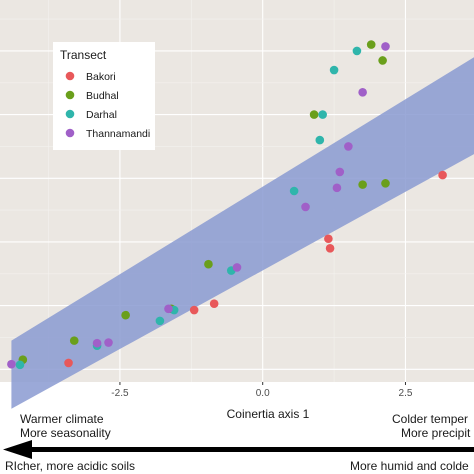  Describe the element at coordinates (17, 449) in the screenshot. I see `arrow-head-icon` at that location.